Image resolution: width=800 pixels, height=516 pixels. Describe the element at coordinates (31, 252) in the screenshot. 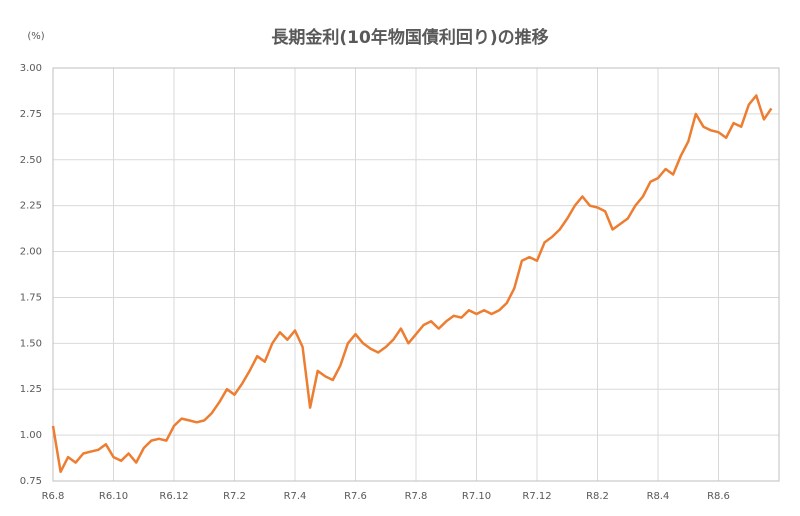

I see `y-tick-label: 2.00` at that location.